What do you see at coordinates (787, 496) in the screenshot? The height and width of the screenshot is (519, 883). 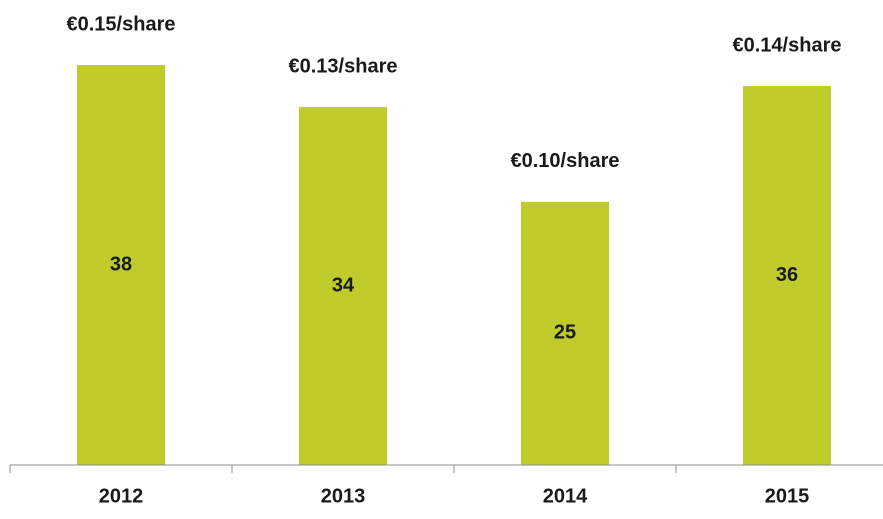 I see `x-tick-label: 2015` at bounding box center [787, 496].